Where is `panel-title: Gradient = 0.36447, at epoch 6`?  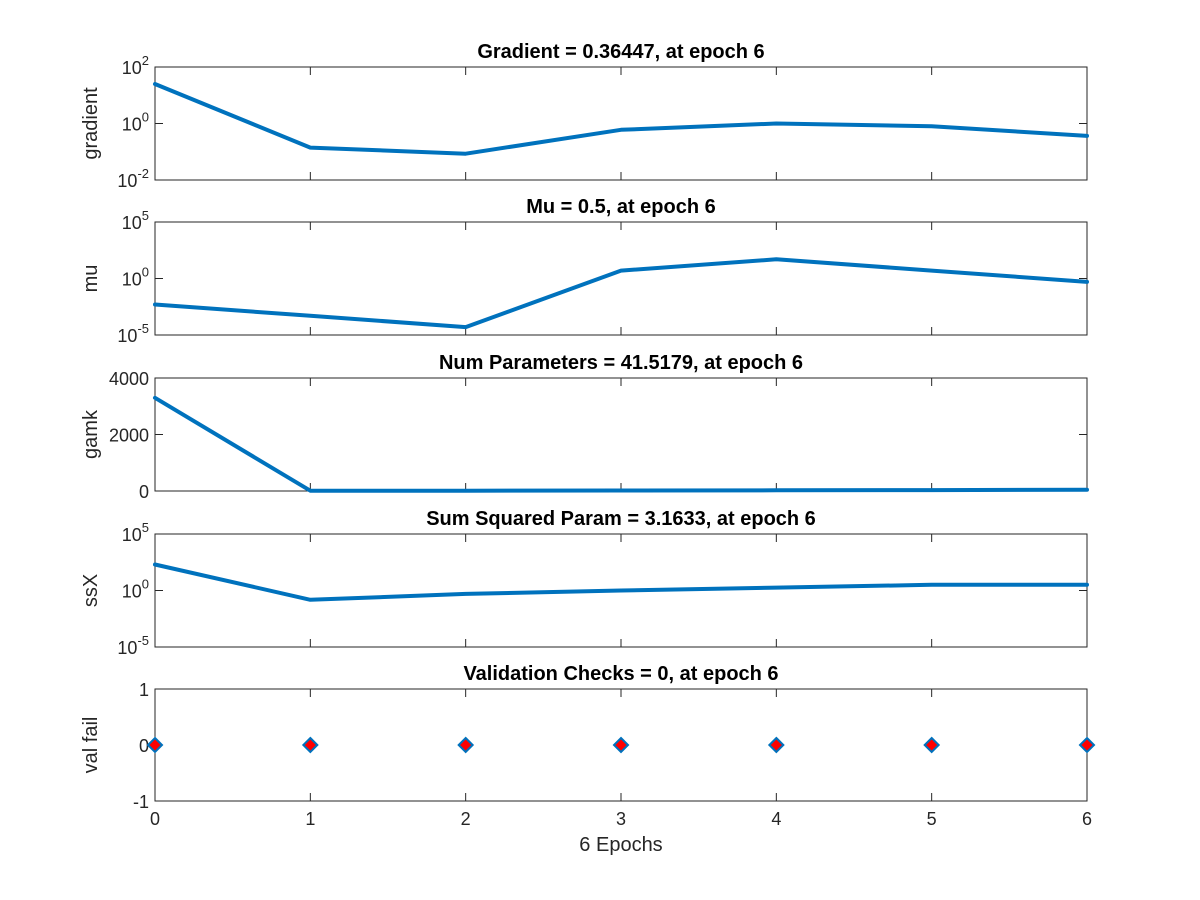 panel-title: Gradient = 0.36447, at epoch 6 is located at coordinates (620, 52).